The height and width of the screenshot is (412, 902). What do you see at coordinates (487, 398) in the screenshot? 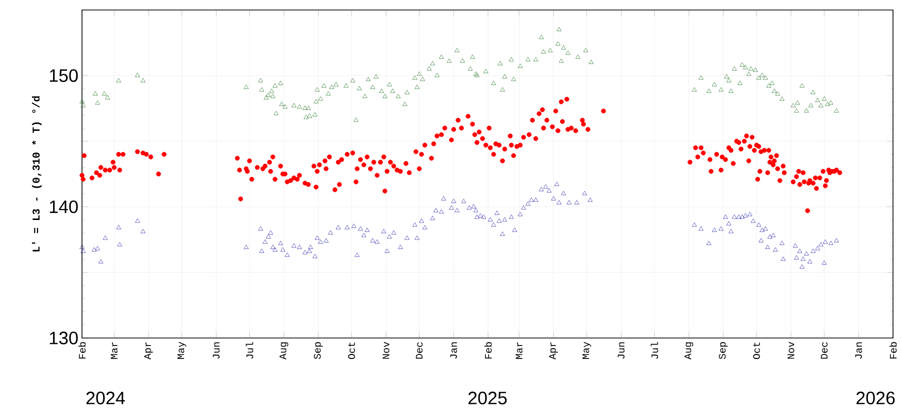
I see `text: 2025` at bounding box center [487, 398].